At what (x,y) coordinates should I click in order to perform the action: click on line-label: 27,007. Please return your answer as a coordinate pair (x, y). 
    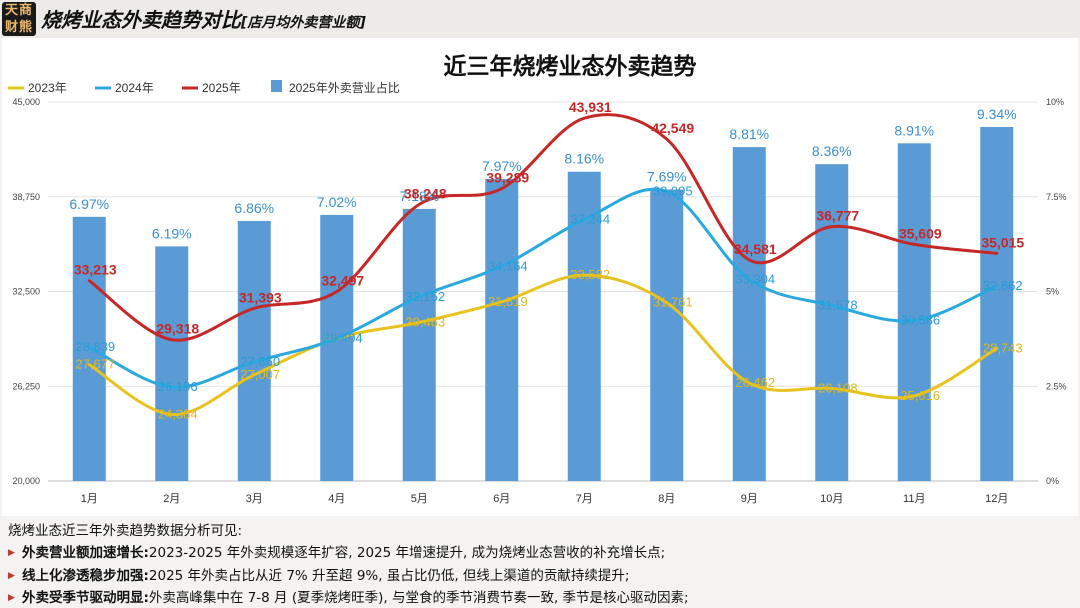
    Looking at the image, I should click on (260, 374).